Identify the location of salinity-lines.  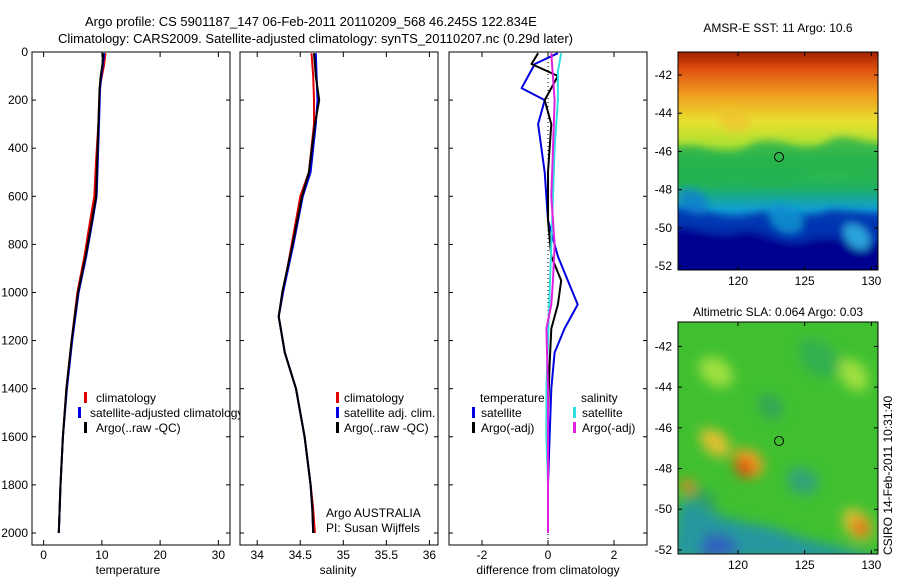
(299, 293).